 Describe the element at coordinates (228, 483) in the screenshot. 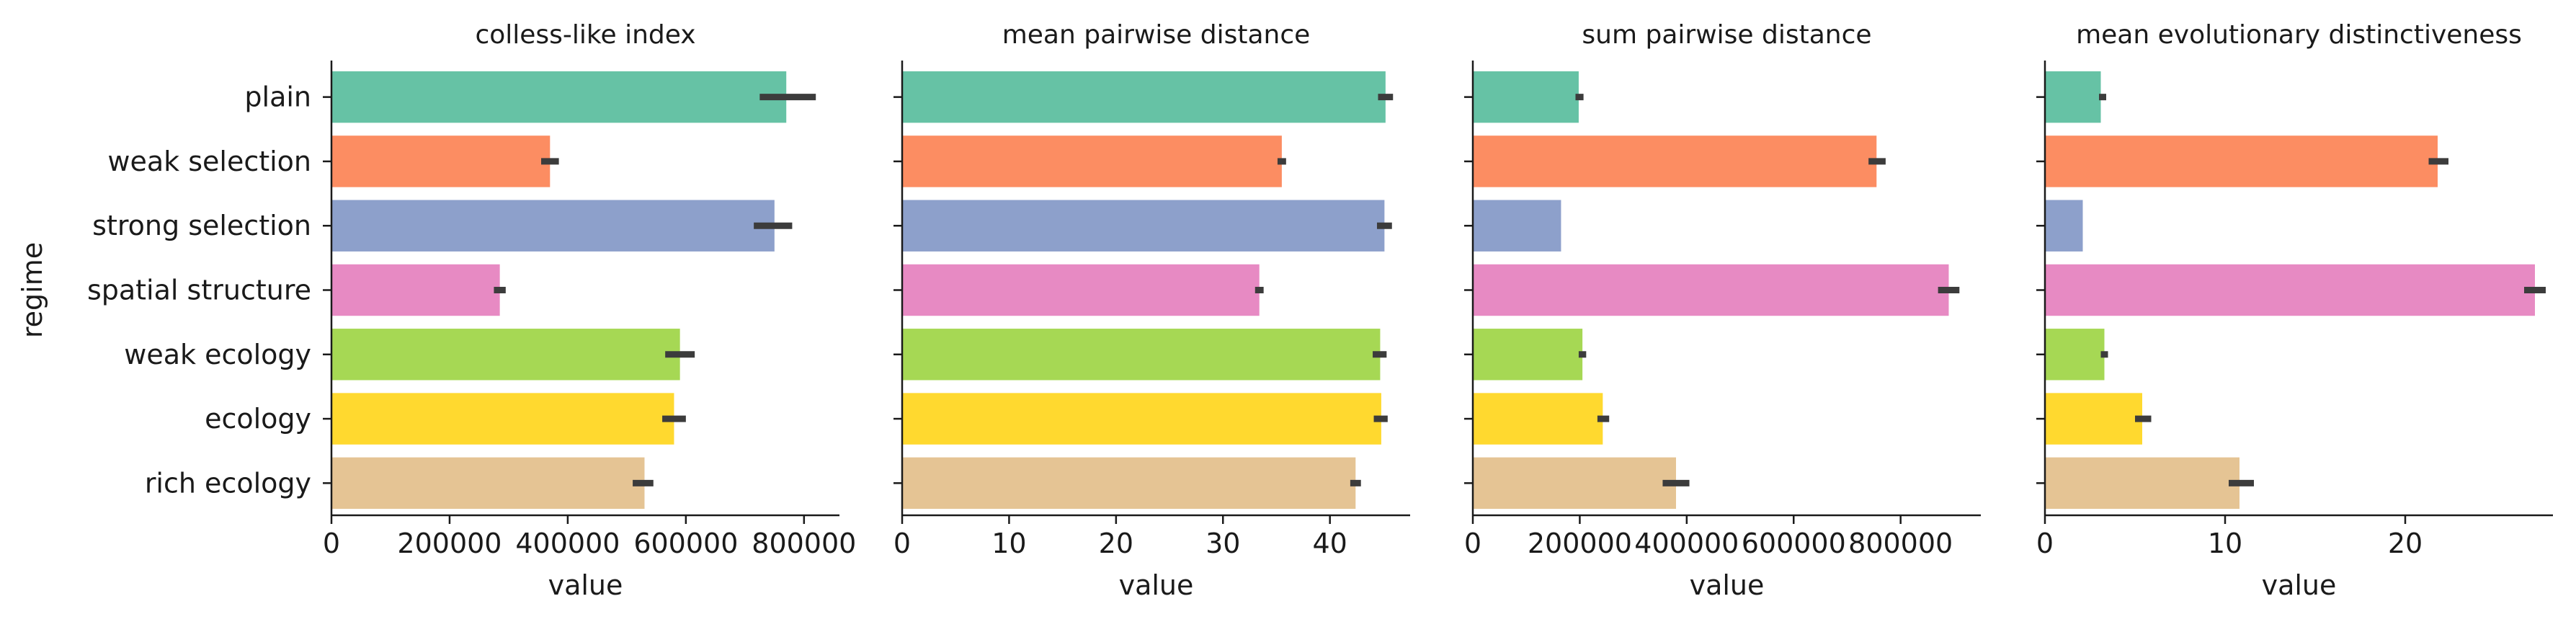

I see `y-tick-label: rich ecology` at that location.